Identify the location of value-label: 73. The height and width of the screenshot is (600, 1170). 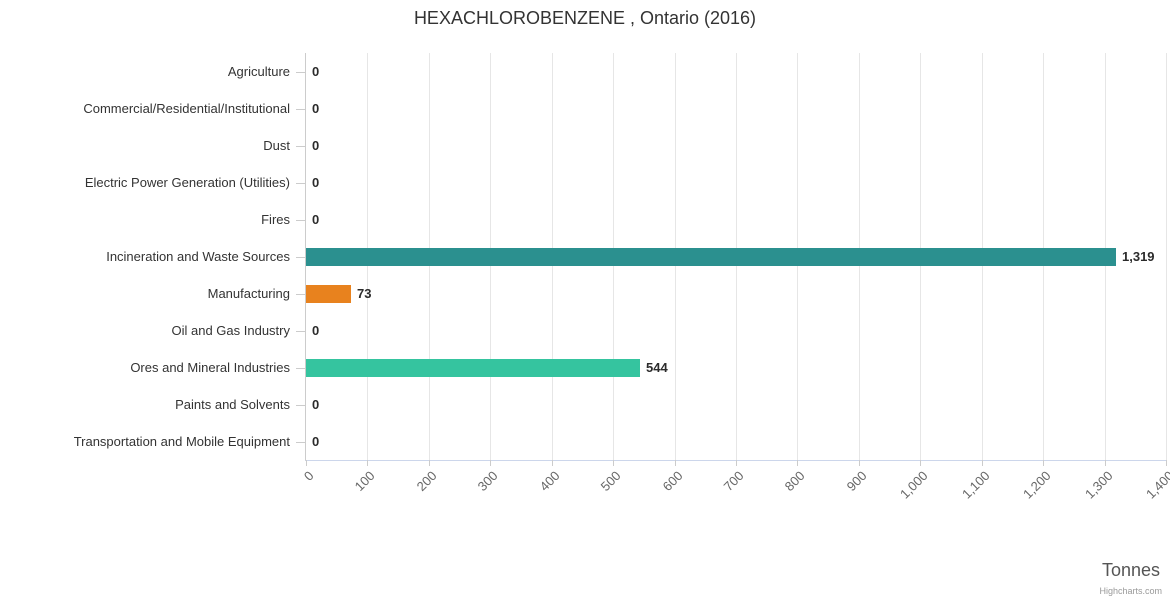
(364, 293).